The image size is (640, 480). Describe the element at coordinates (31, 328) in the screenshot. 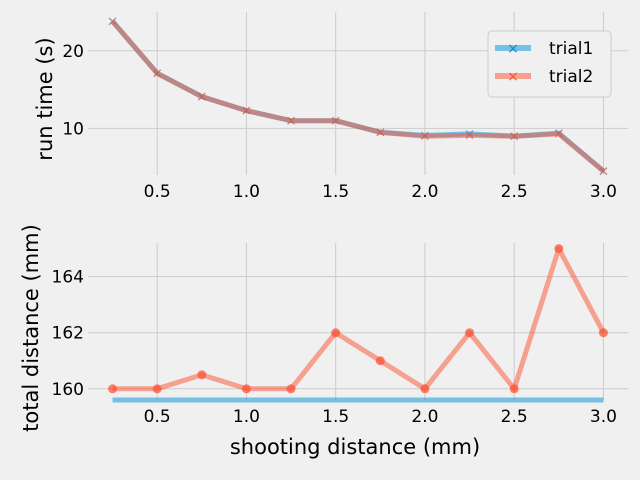

I see `bottom-y-axis-label: total distance (mm)` at that location.